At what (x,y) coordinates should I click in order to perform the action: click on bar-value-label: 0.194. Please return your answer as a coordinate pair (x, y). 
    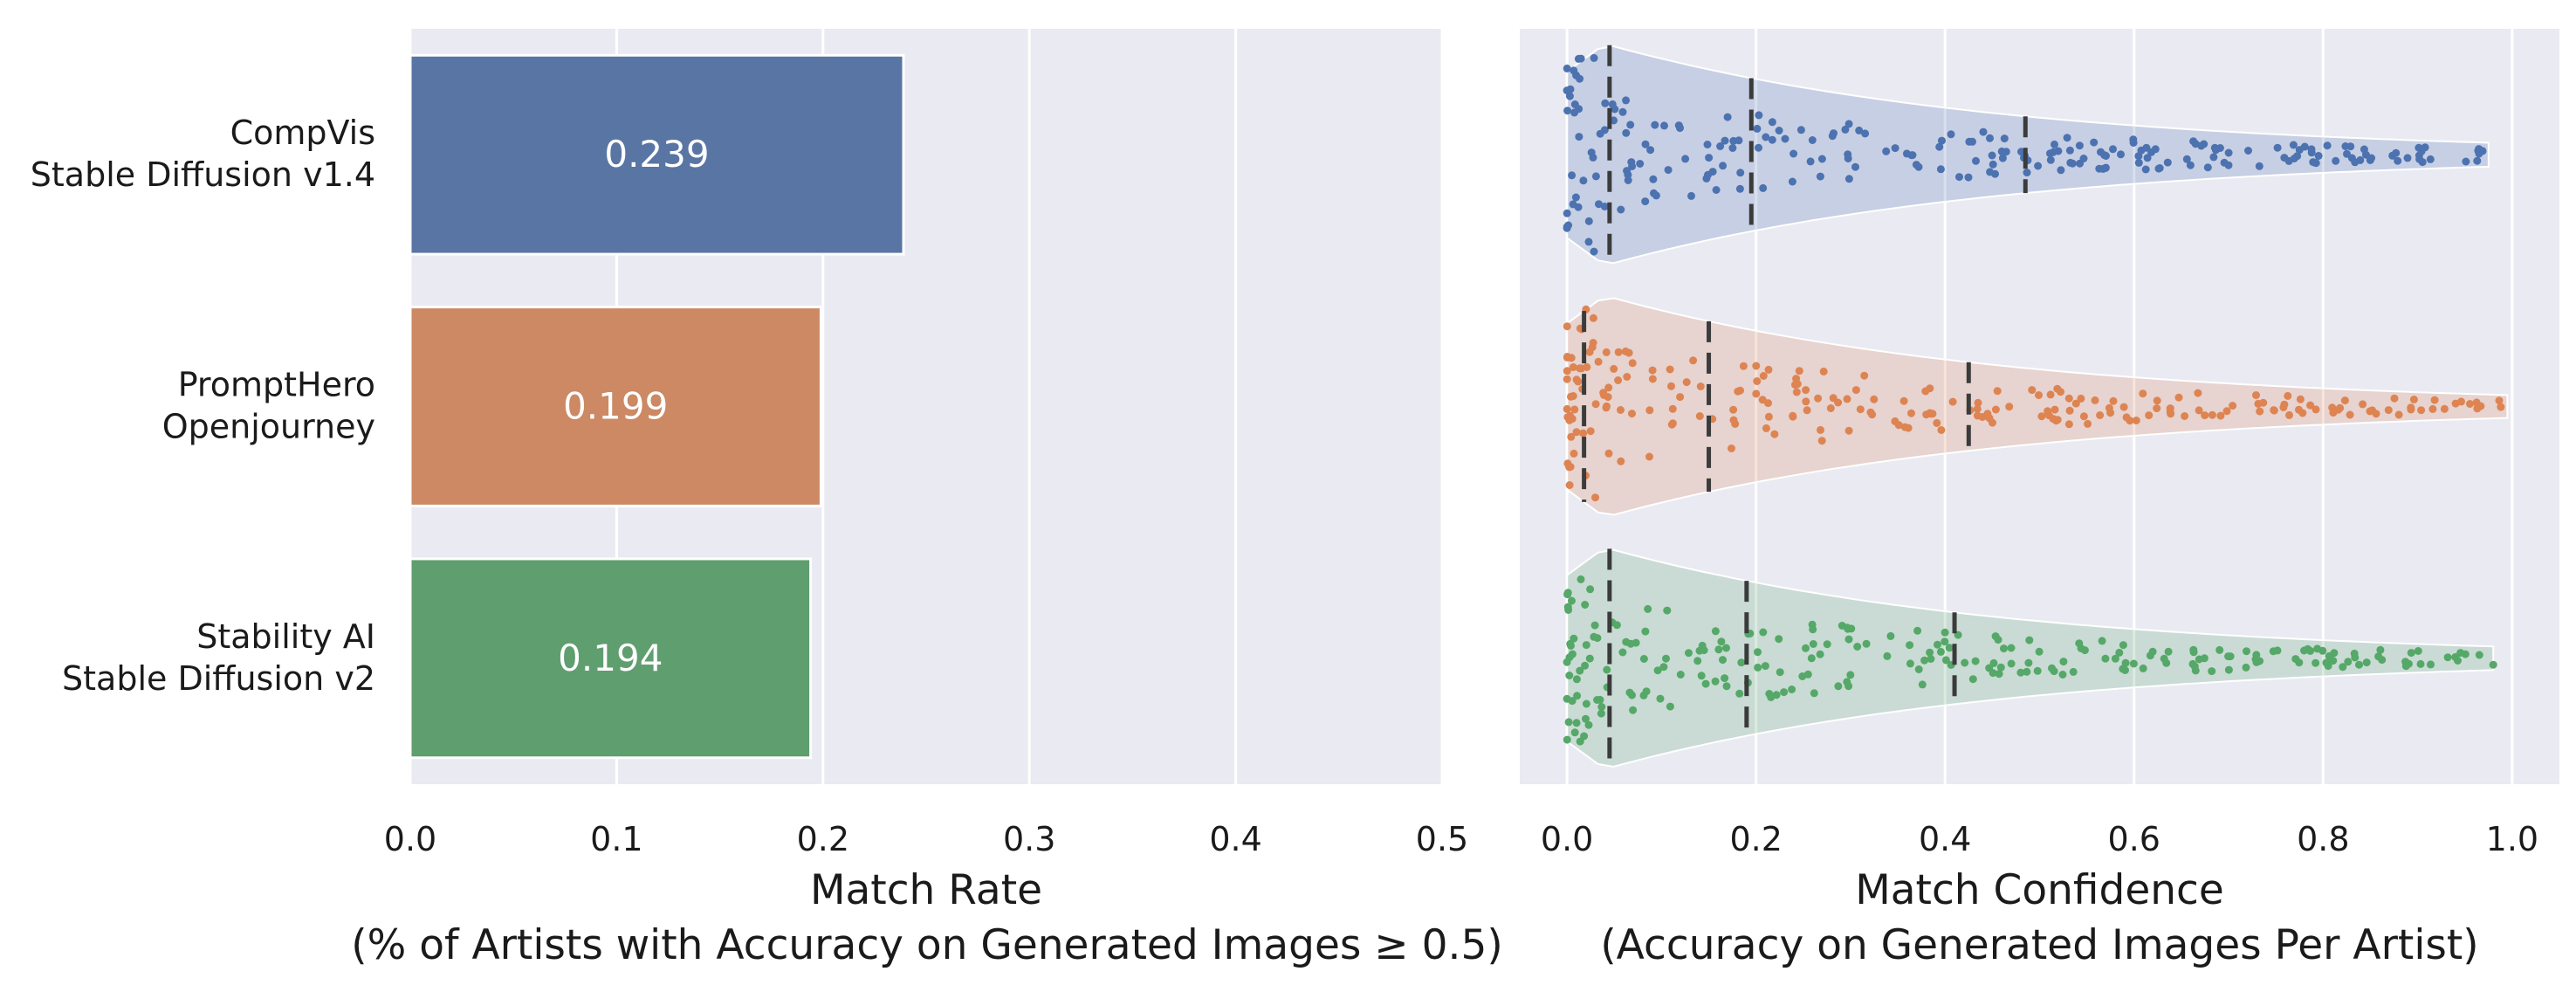
    Looking at the image, I should click on (610, 658).